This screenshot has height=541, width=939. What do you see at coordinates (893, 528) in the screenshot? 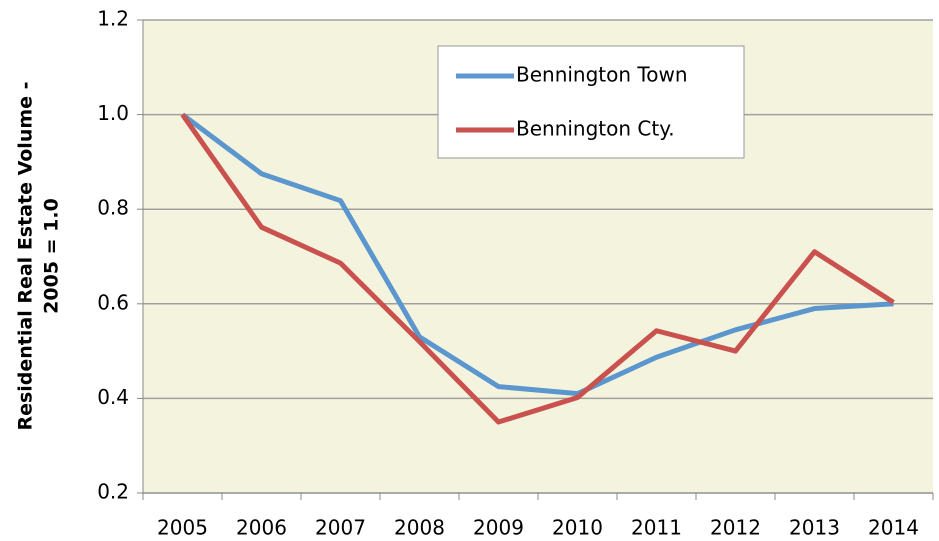
I see `x-tick-label: 2014` at bounding box center [893, 528].